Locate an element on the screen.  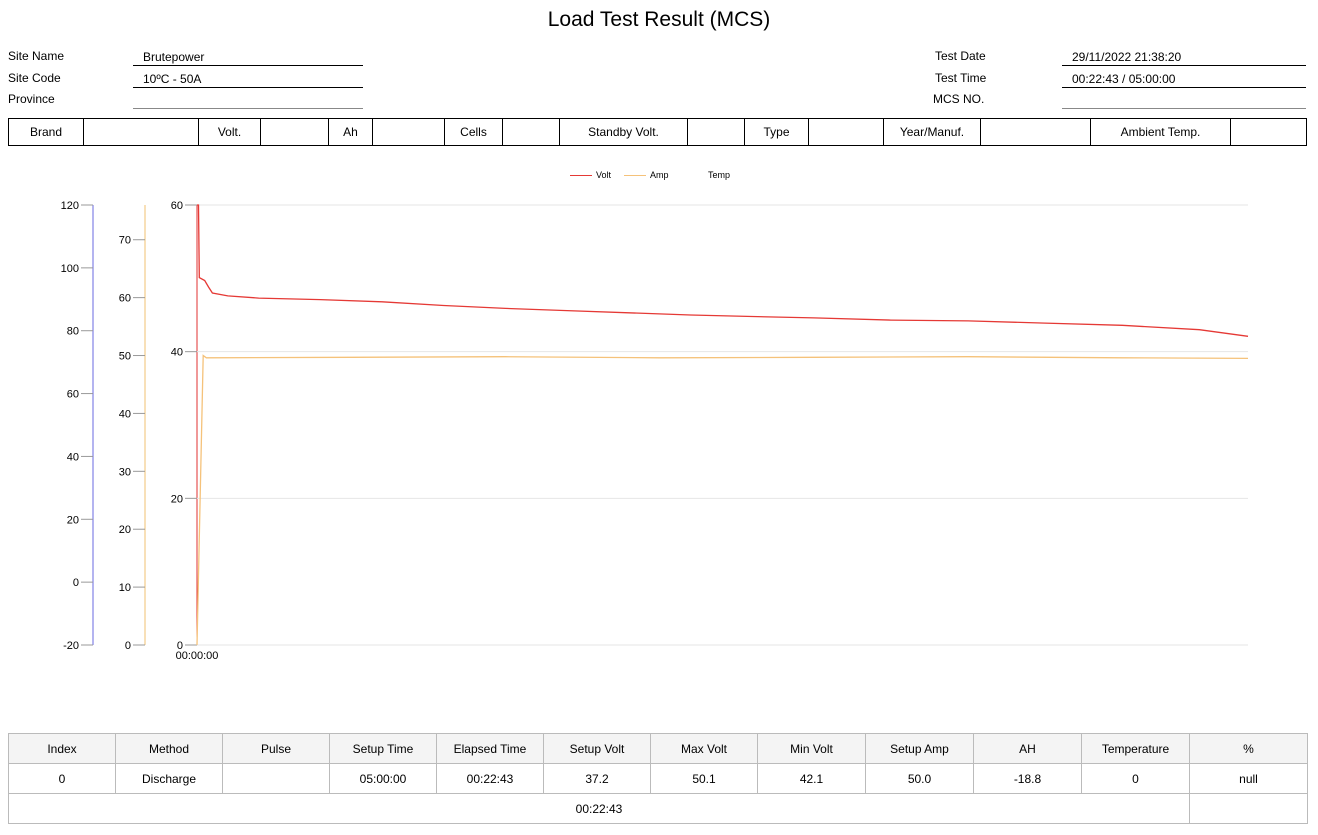
standby-volt-value is located at coordinates (716, 132).